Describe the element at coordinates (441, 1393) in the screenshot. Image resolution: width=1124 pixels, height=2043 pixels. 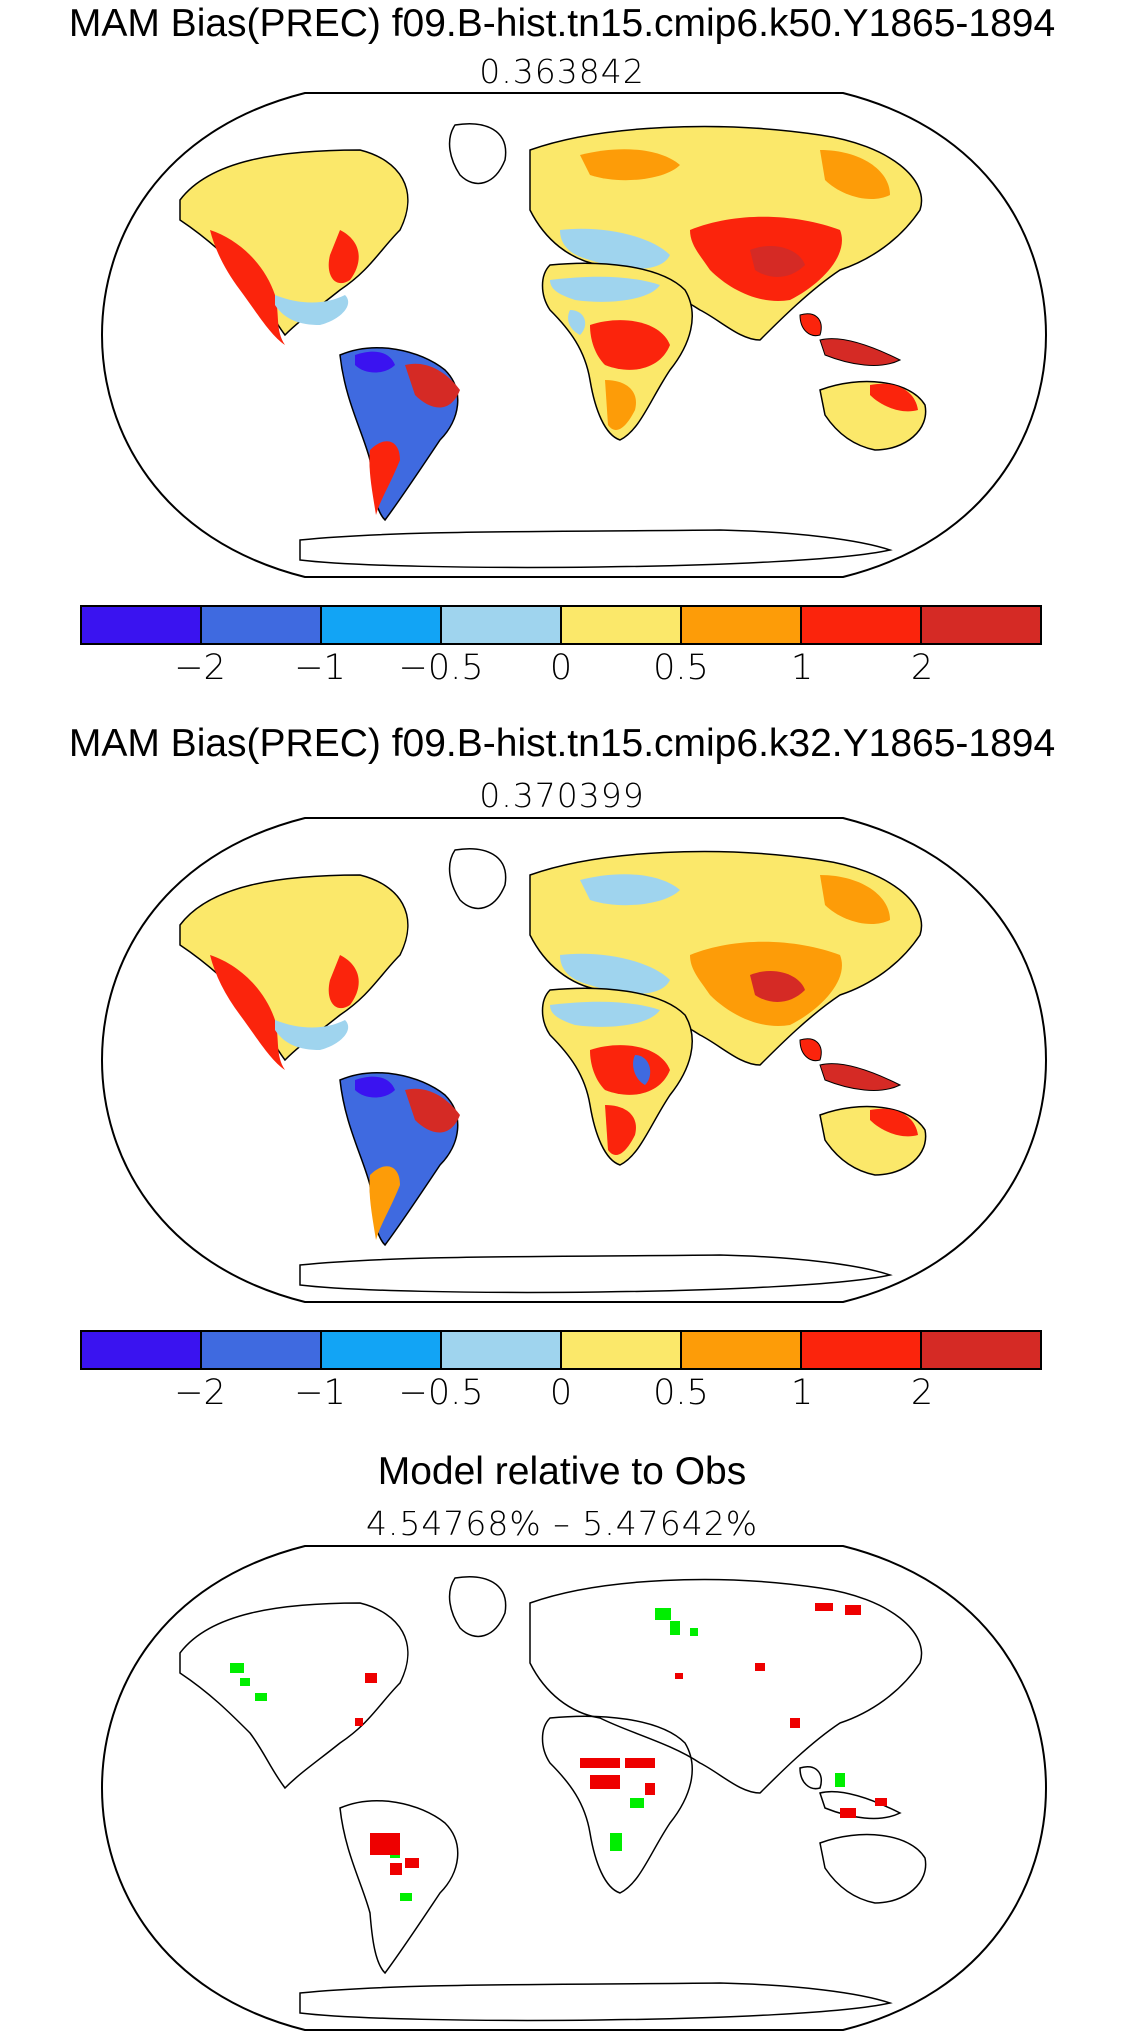
I see `colorbar-2-tick-3: −0.5` at that location.